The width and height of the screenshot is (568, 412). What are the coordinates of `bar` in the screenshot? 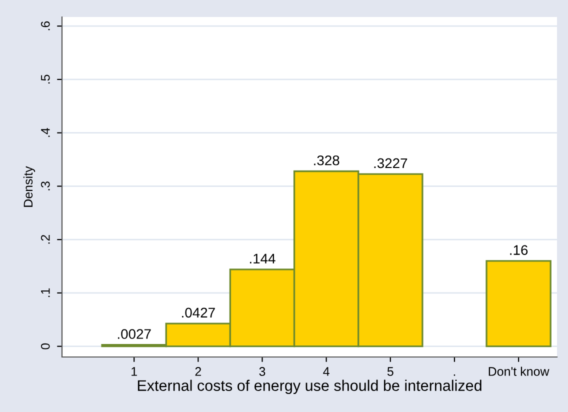 It's located at (519, 304).